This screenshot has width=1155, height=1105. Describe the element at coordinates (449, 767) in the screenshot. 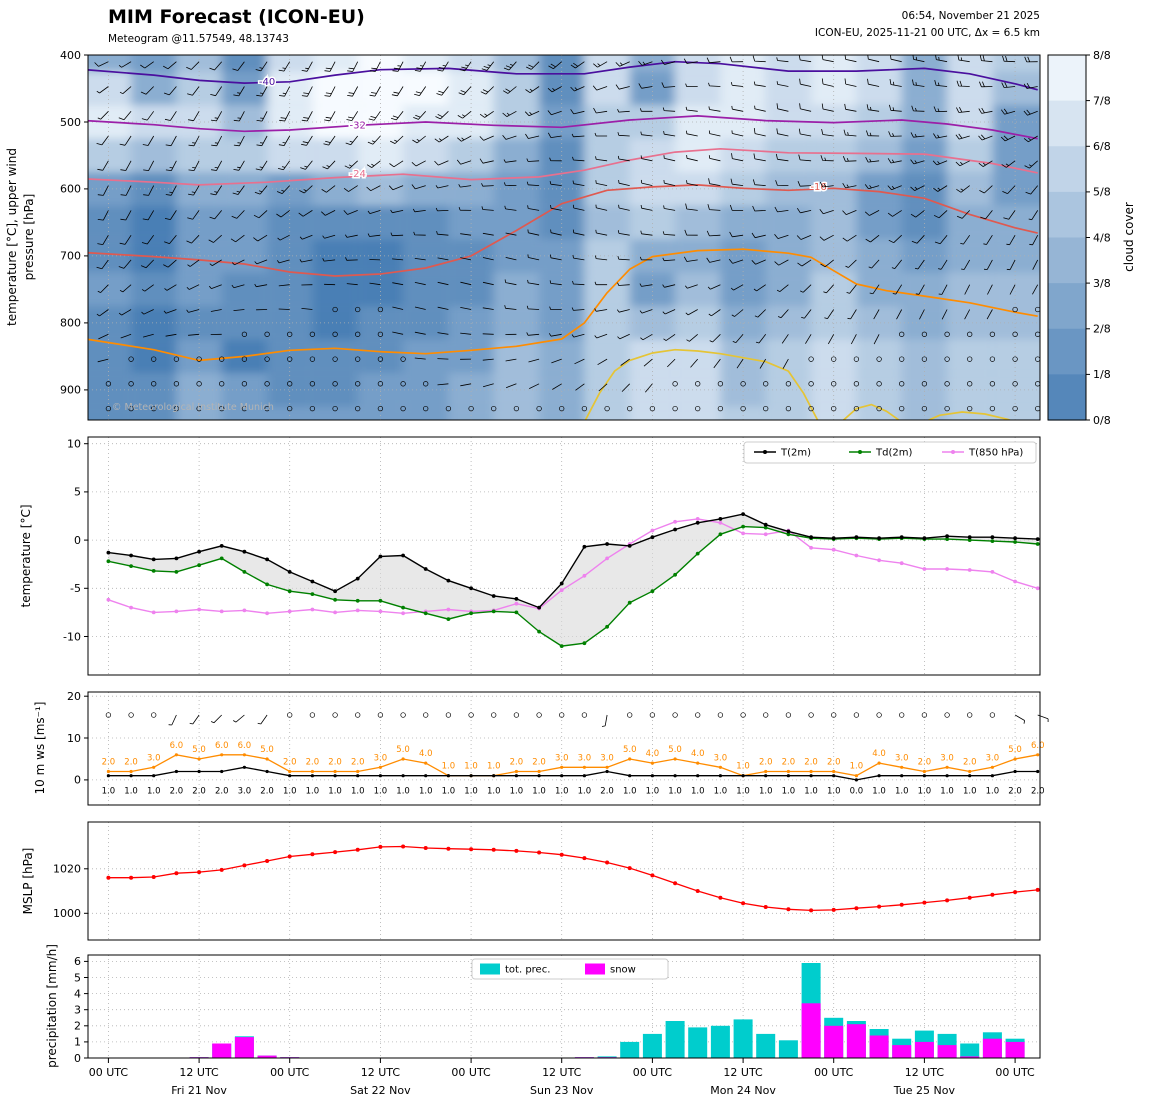

I see `gust-value-label: 1.0` at that location.